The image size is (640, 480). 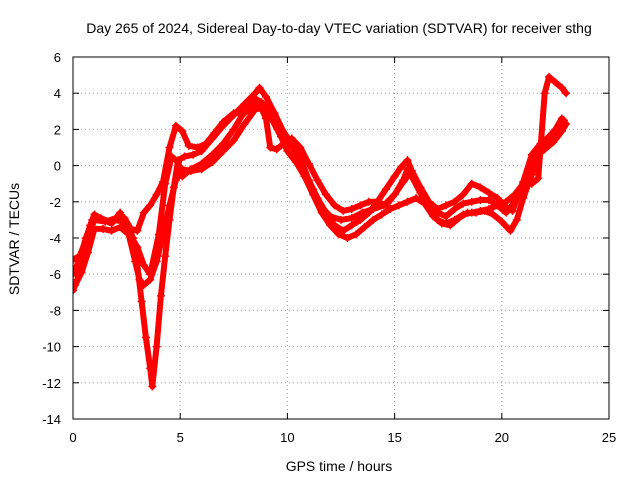 I want to click on x-tick-label: 15, so click(x=394, y=437).